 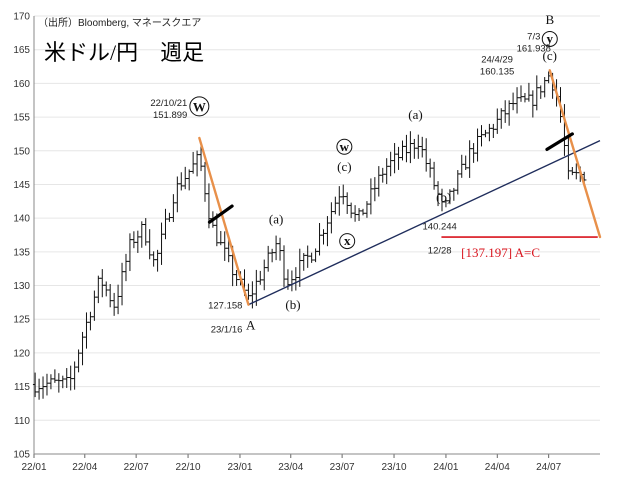 I want to click on x-tick-label: 22/04, so click(x=84, y=467).